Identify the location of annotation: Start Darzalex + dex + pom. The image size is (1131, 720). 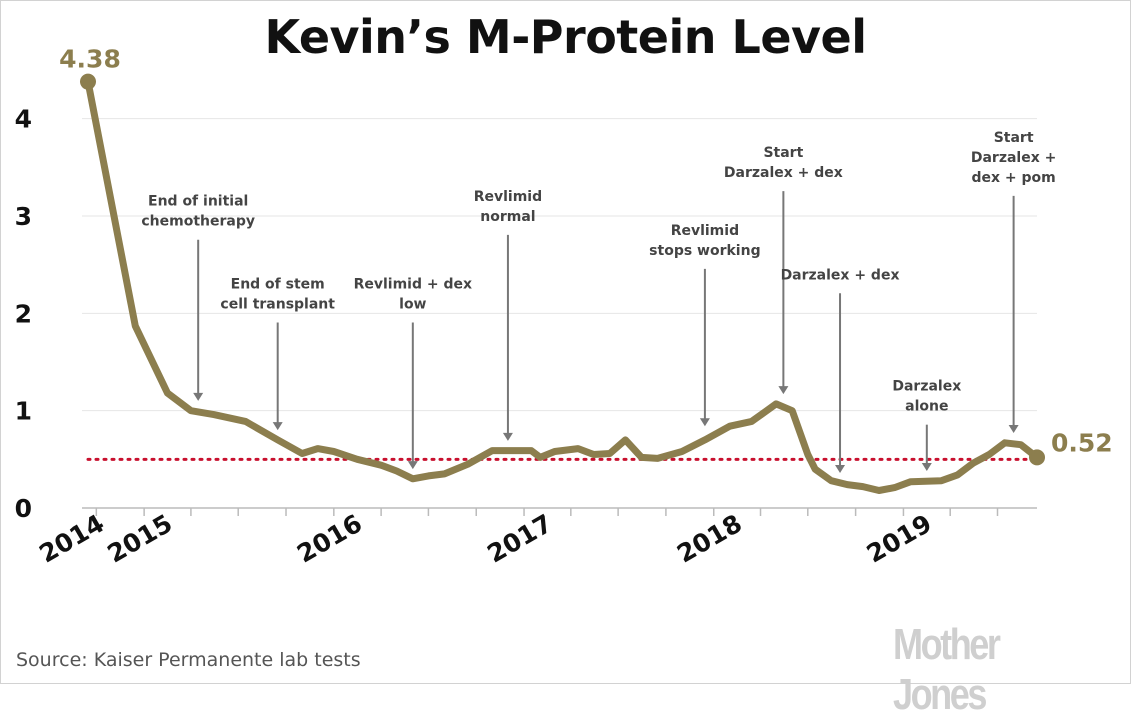
(1014, 282).